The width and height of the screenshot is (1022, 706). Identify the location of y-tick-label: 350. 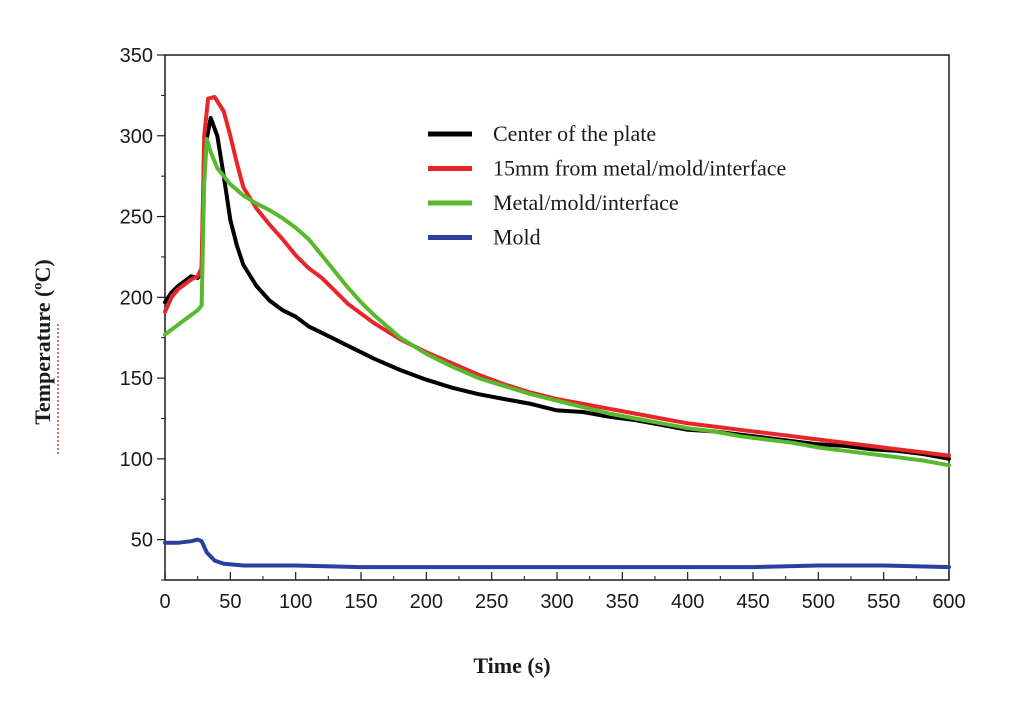
(136, 56).